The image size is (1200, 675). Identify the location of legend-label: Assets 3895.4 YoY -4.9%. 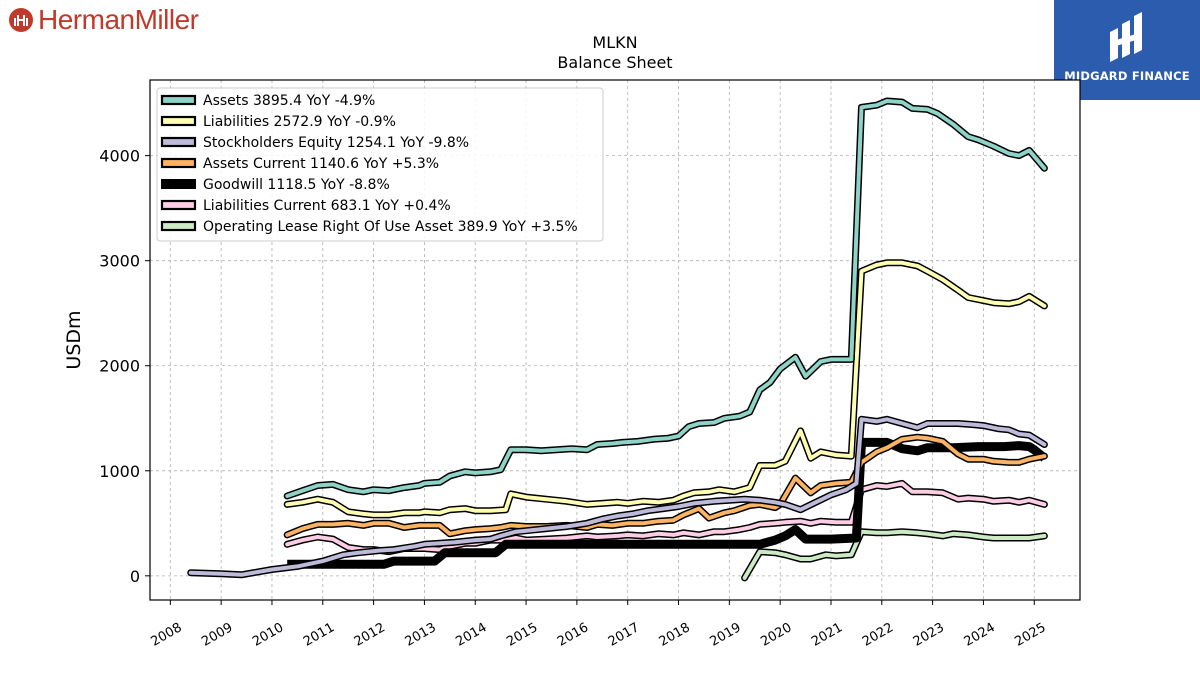
(289, 101).